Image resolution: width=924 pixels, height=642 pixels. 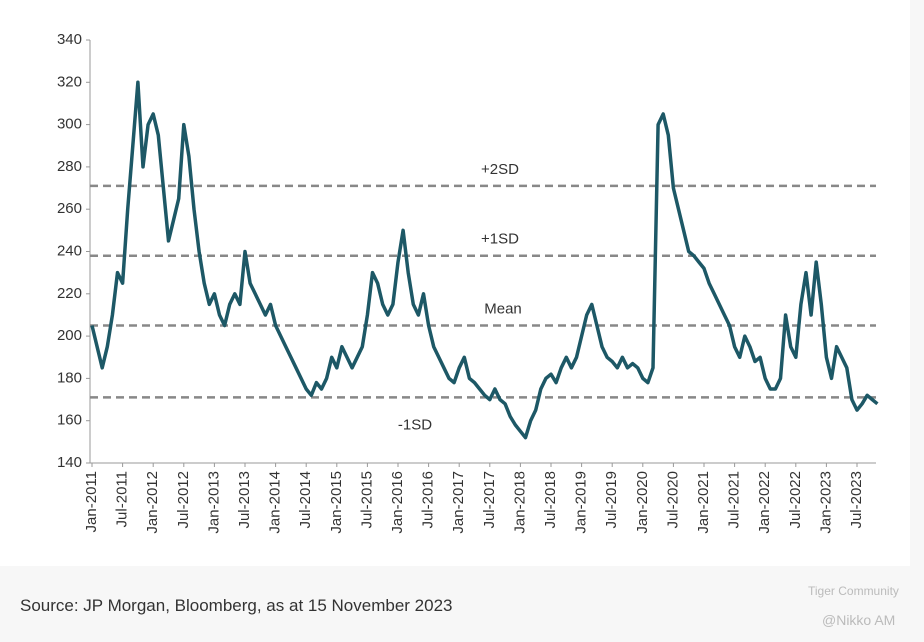 What do you see at coordinates (500, 169) in the screenshot?
I see `reference-label: +2SD` at bounding box center [500, 169].